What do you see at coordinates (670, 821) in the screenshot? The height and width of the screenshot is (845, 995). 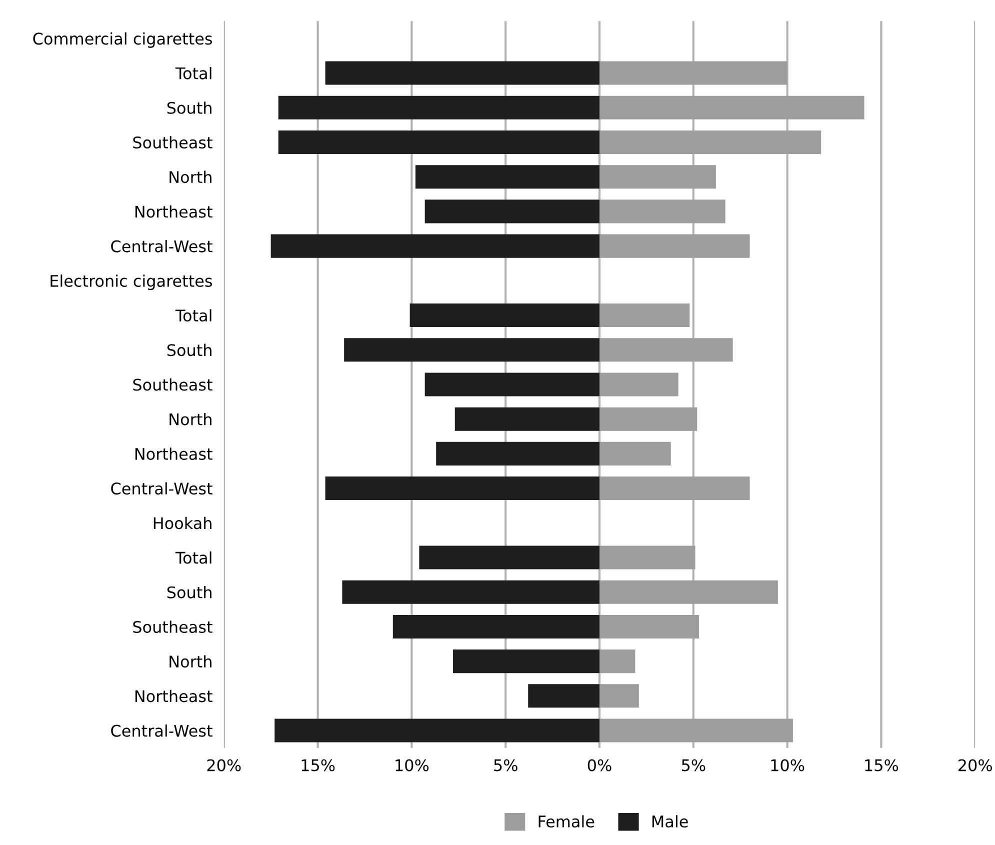 I see `legend-label: Male` at bounding box center [670, 821].